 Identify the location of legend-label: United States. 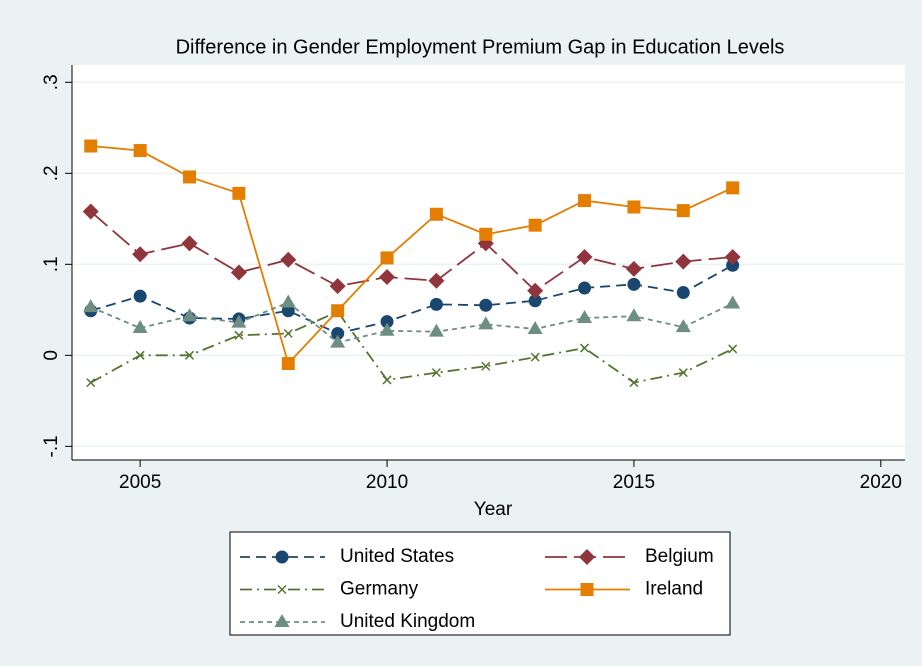
(397, 556).